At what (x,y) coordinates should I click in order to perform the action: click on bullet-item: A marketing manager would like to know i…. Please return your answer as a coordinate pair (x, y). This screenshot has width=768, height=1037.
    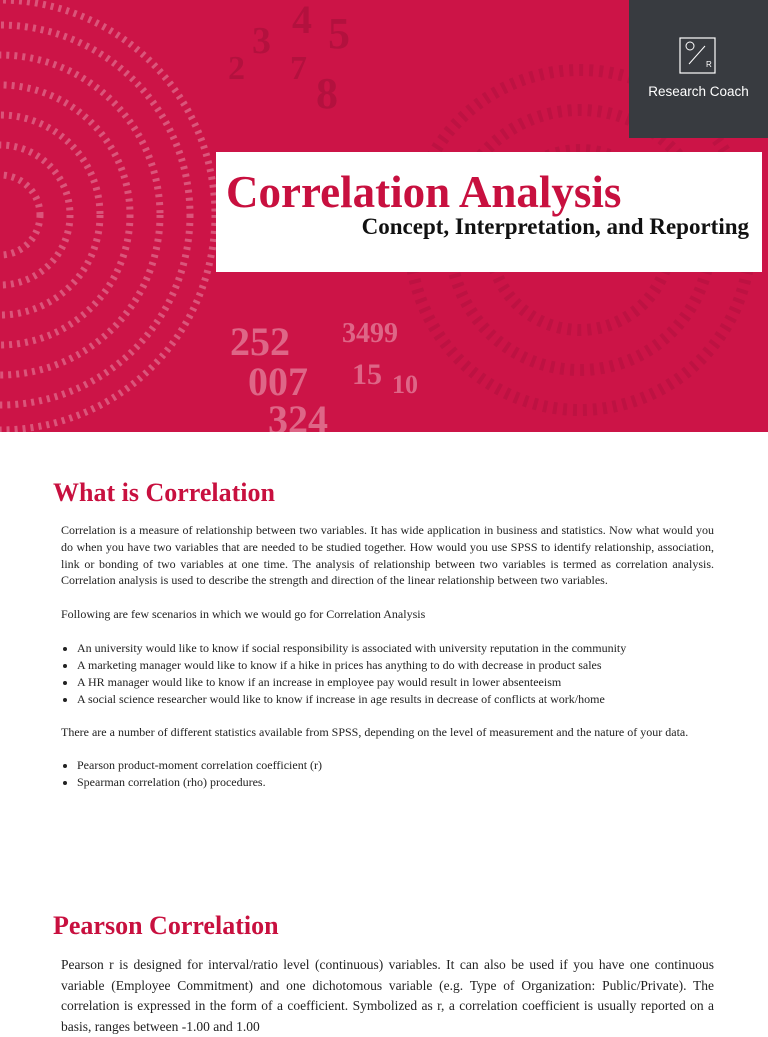
    Looking at the image, I should click on (403, 665).